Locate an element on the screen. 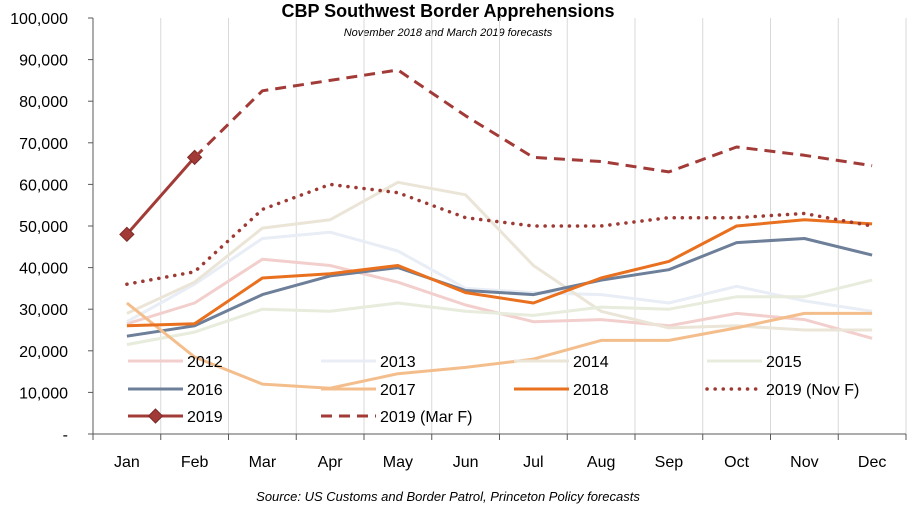 The width and height of the screenshot is (922, 506). x-tick-label: Sep is located at coordinates (669, 462).